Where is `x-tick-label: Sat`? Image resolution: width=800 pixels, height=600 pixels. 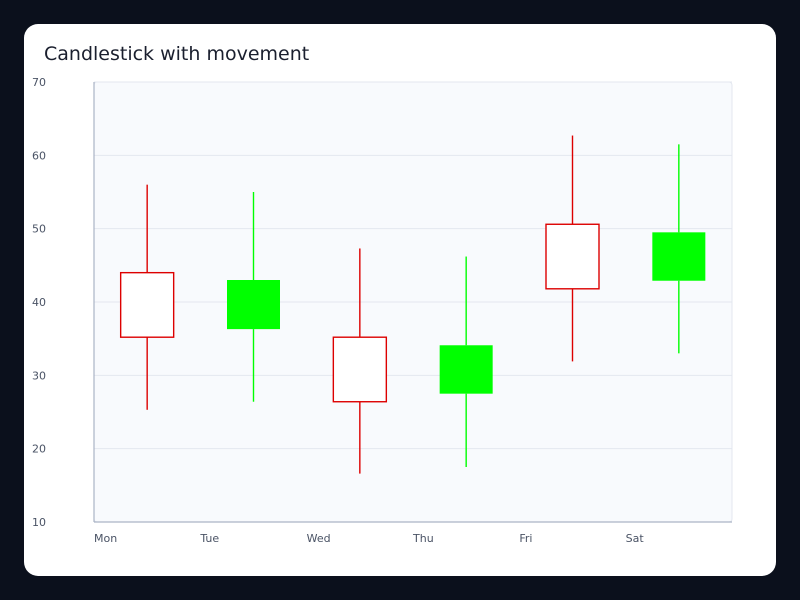
x-tick-label: Sat is located at coordinates (635, 538).